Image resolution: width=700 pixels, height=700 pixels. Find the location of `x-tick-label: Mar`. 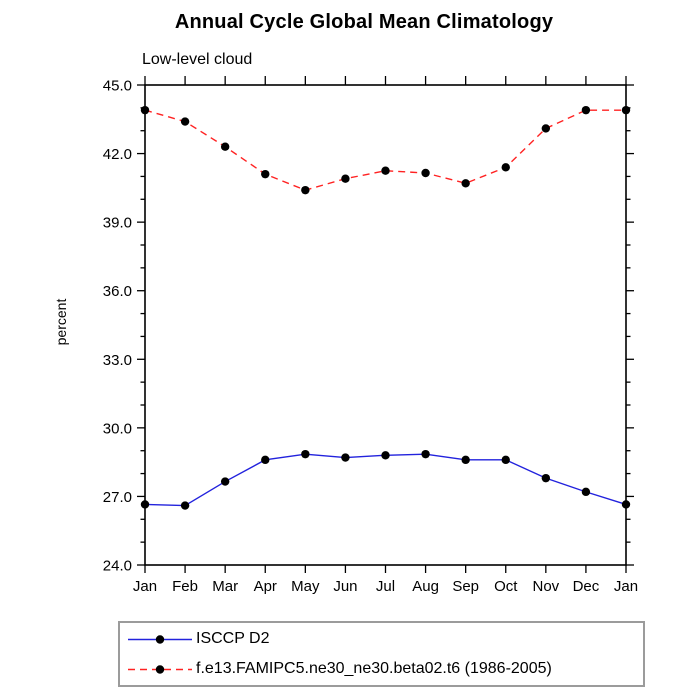

x-tick-label: Mar is located at coordinates (225, 586).